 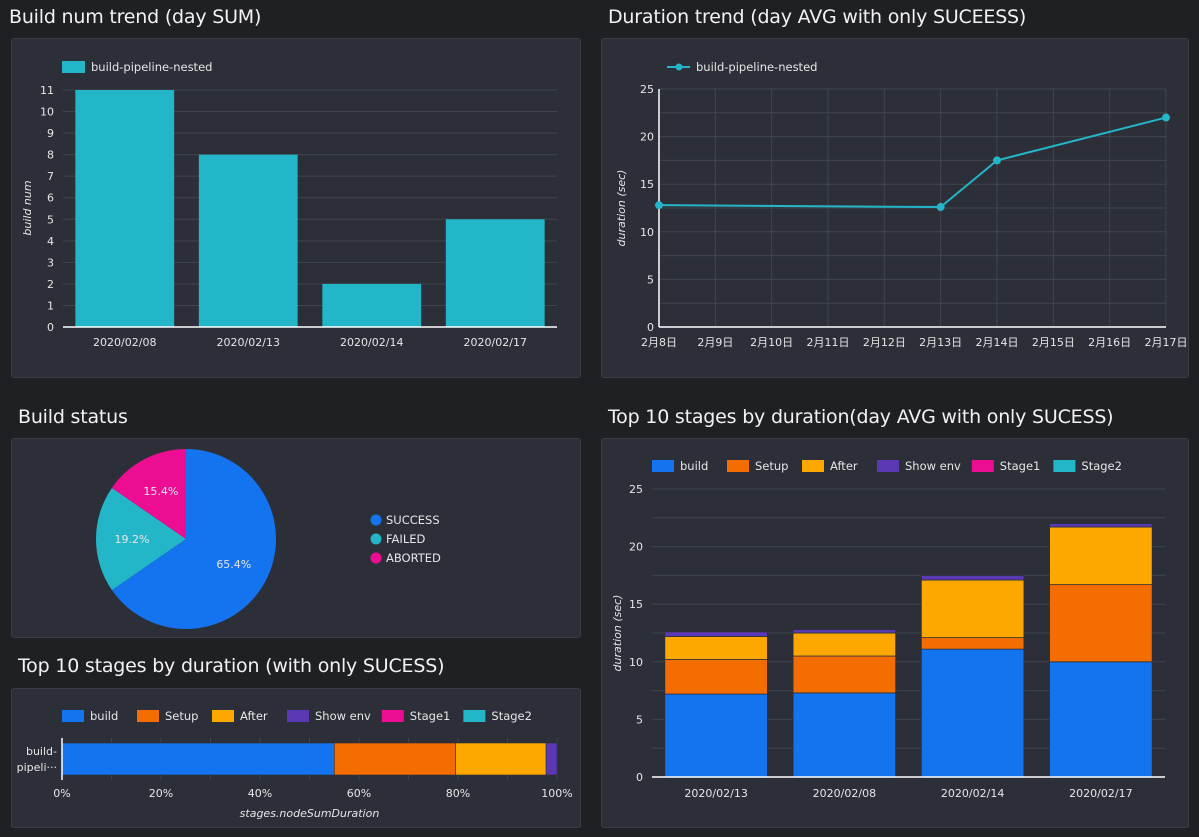 I want to click on legend-label: build-pipeline-nested, so click(x=756, y=67).